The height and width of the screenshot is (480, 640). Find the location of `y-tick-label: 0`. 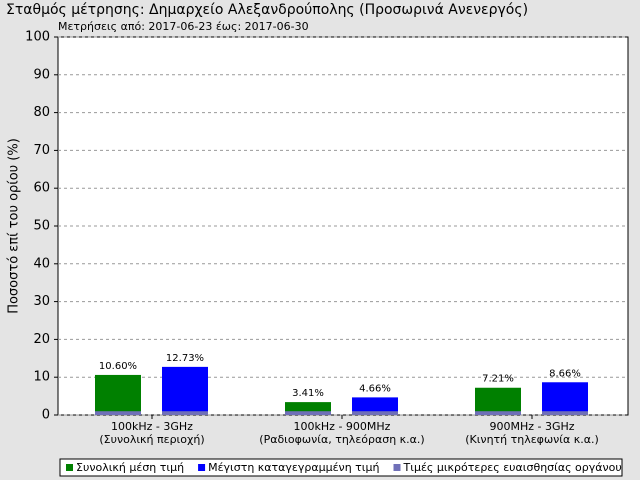

y-tick-label: 0 is located at coordinates (46, 415).